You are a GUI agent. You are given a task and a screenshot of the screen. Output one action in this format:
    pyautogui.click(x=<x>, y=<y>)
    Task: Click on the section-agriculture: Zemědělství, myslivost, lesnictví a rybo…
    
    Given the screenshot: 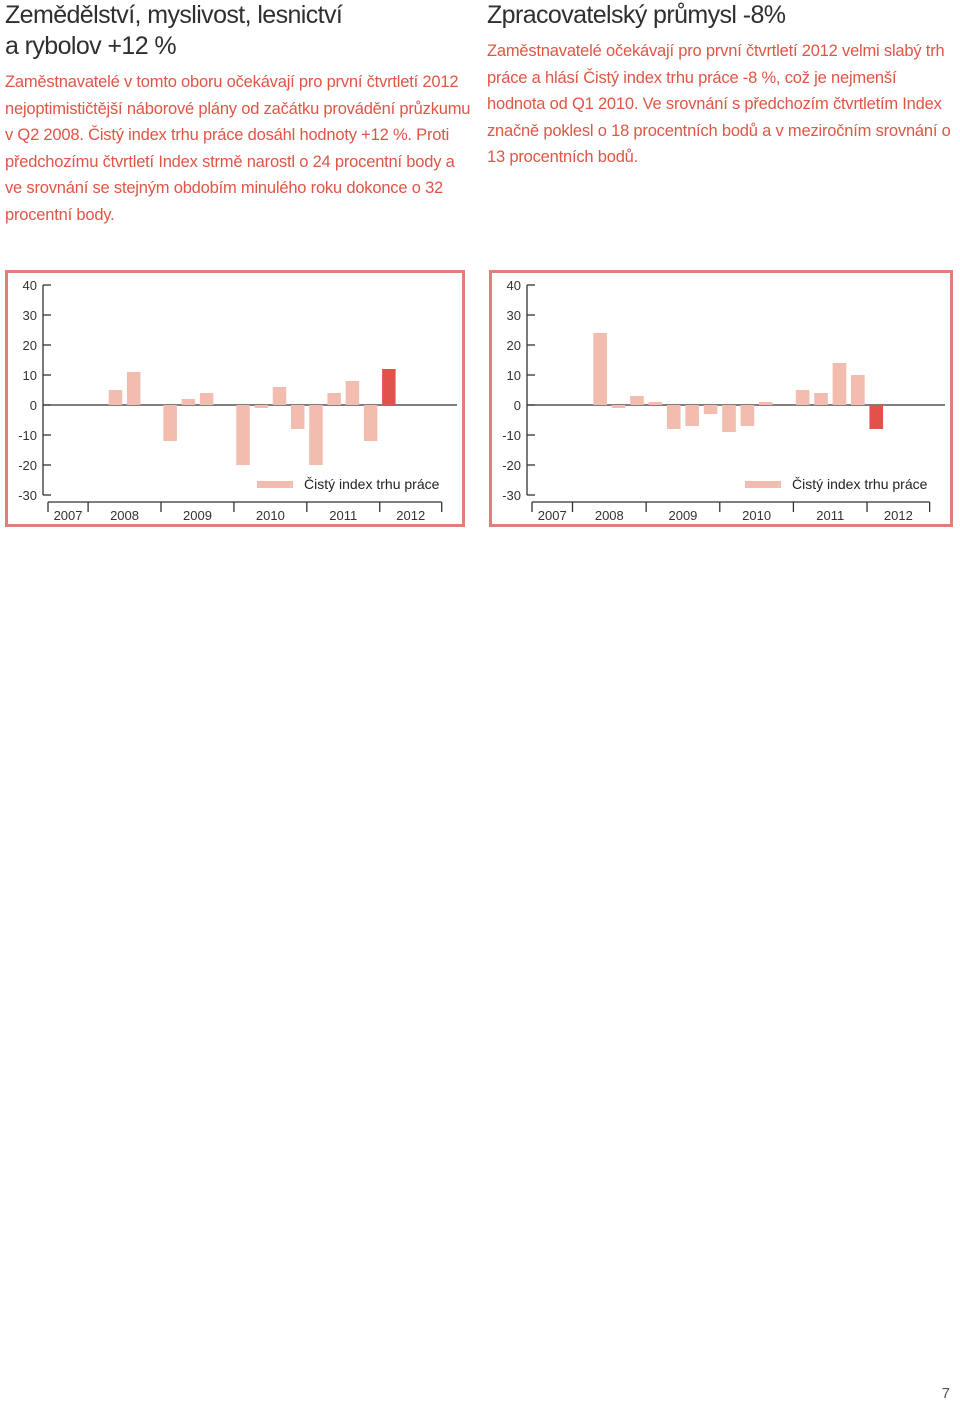 What is the action you would take?
    pyautogui.click(x=240, y=114)
    